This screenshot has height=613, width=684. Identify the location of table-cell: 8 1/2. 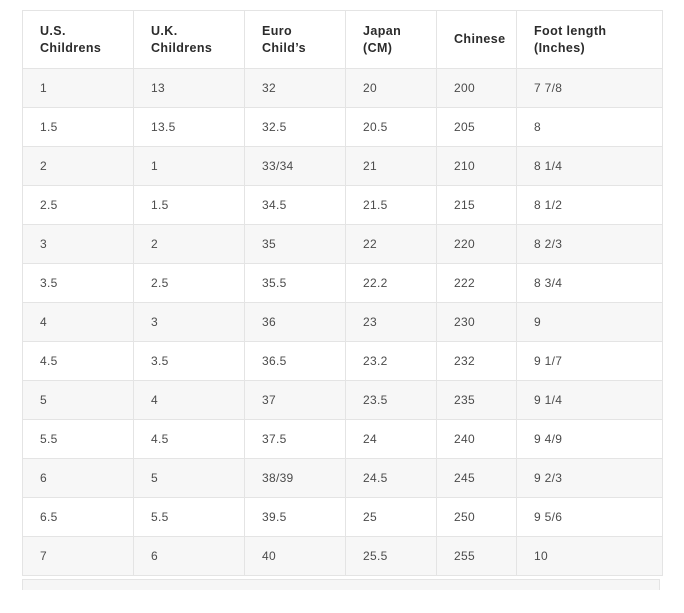
(589, 205).